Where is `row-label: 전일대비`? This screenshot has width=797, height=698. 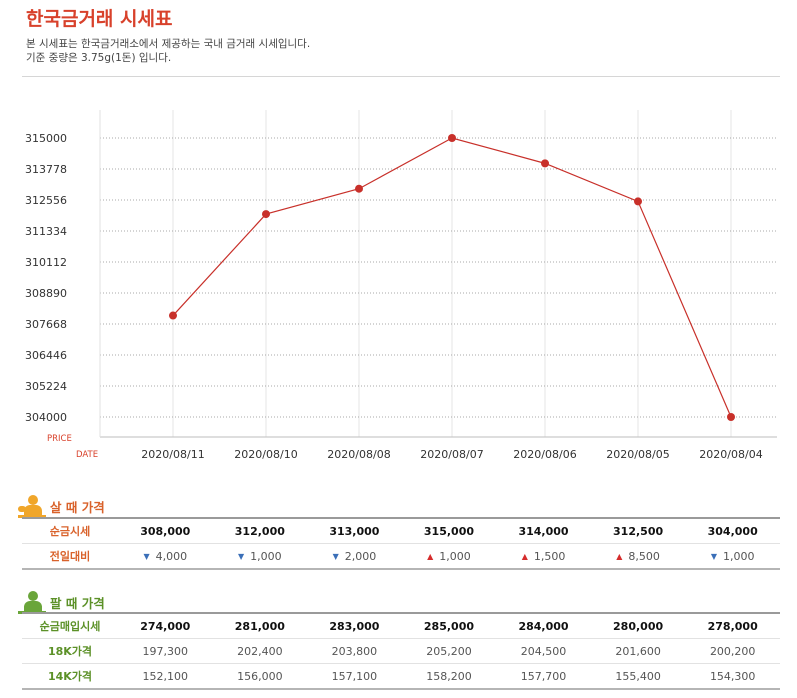 row-label: 전일대비 is located at coordinates (70, 556).